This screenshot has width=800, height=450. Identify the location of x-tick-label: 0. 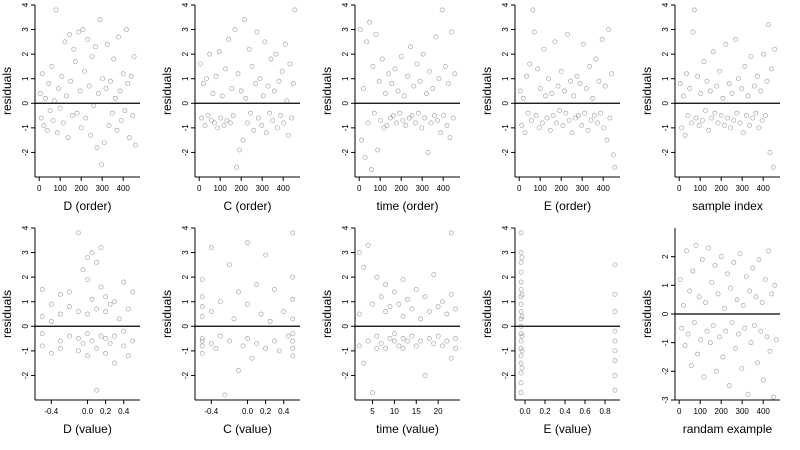
(199, 188).